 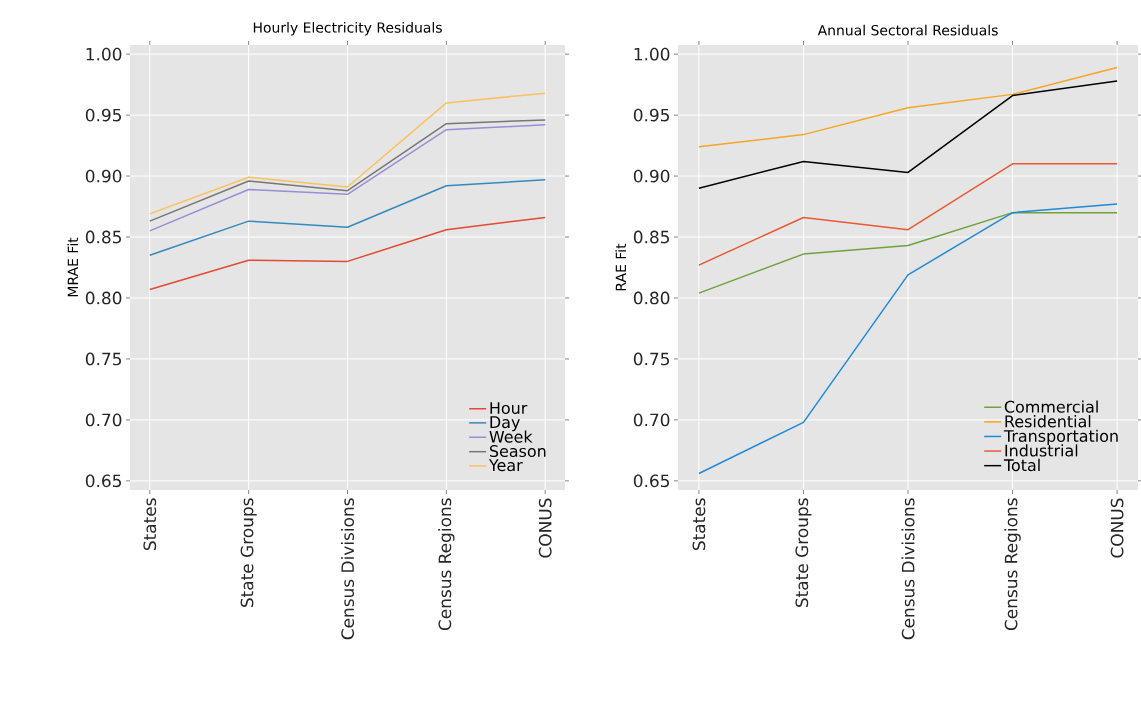 I want to click on legend-label: Commercial, so click(x=1051, y=406).